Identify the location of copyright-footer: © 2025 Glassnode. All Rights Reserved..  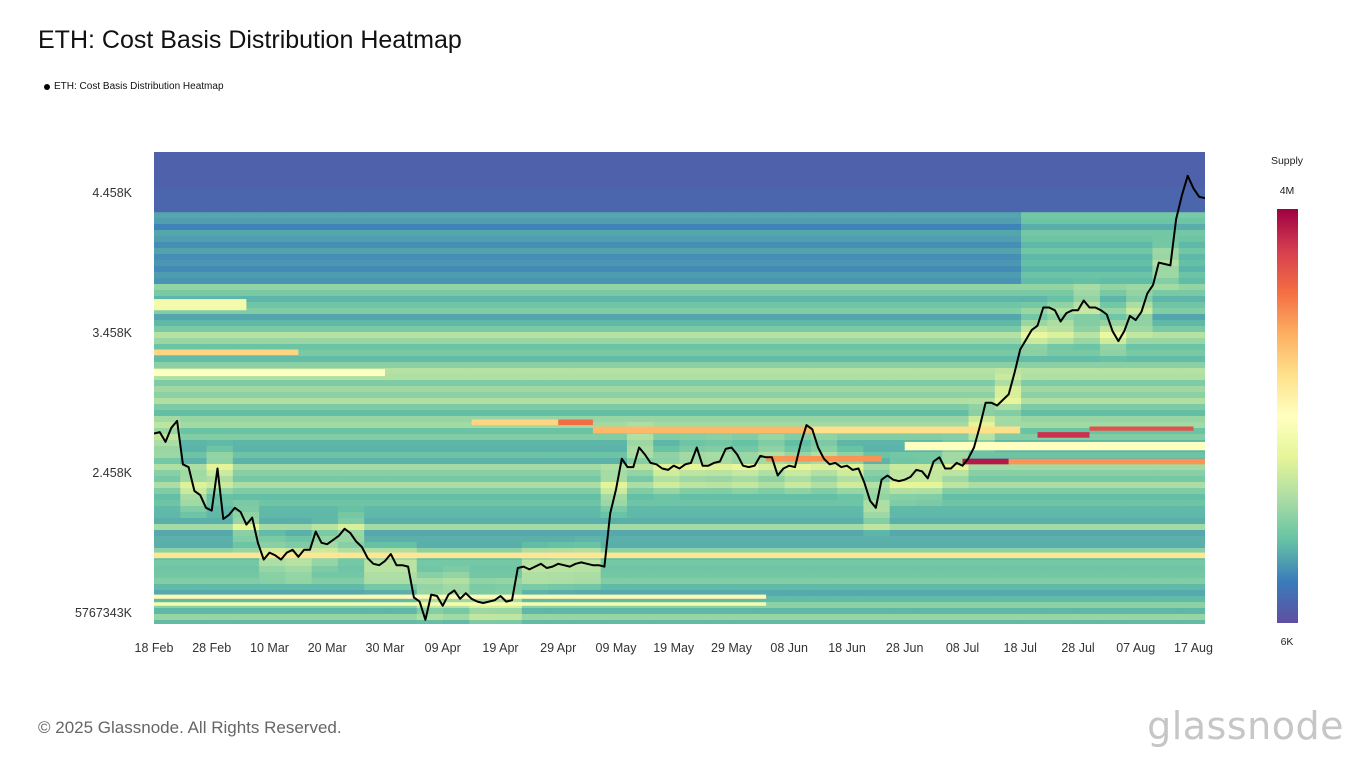
(190, 727).